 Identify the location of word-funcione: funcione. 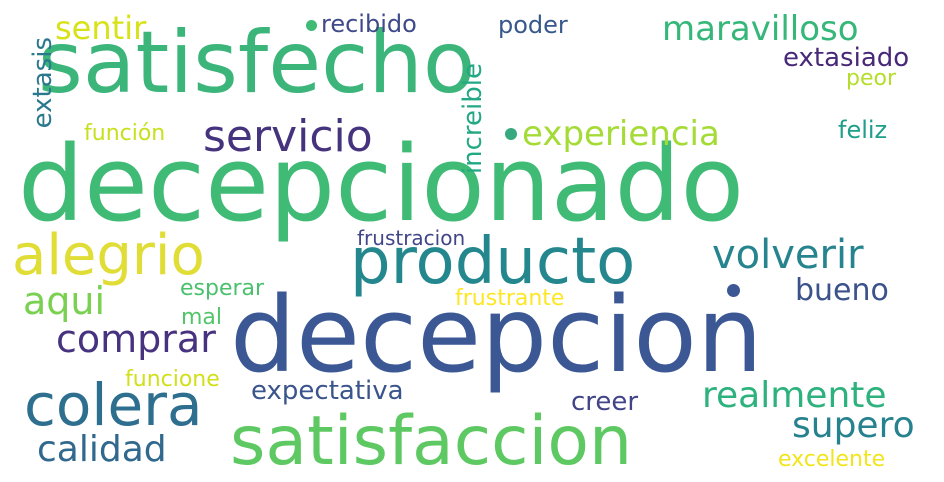
(172, 379).